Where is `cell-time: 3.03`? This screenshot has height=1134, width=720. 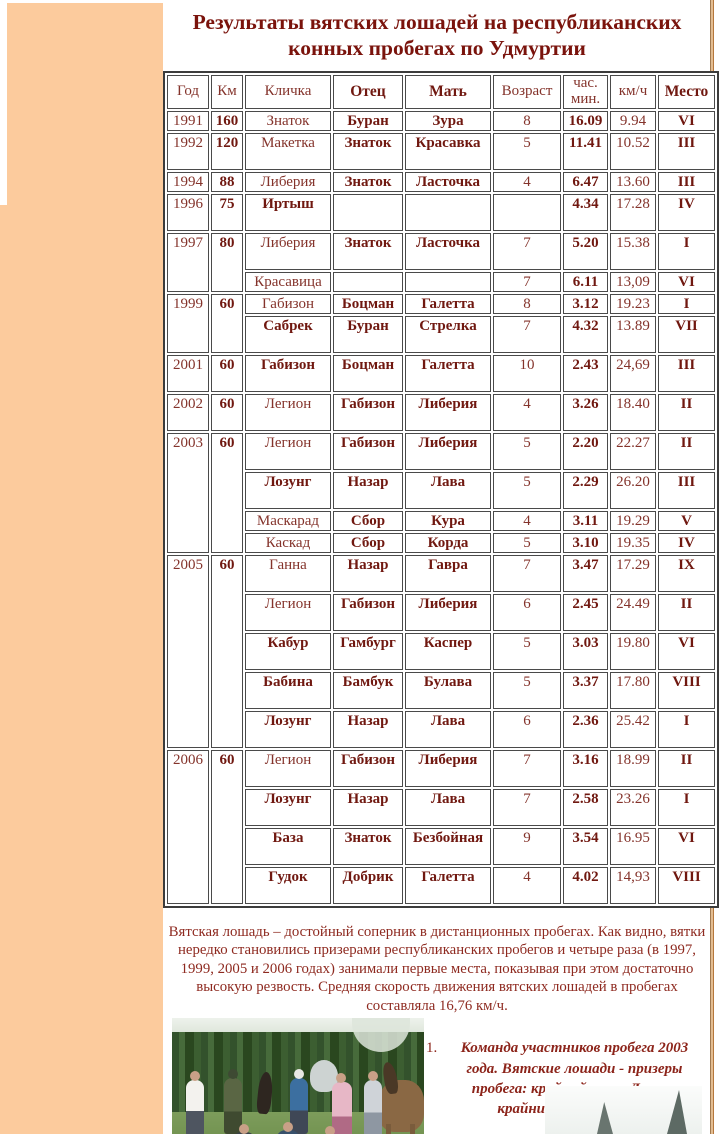
cell-time: 3.03 is located at coordinates (585, 651).